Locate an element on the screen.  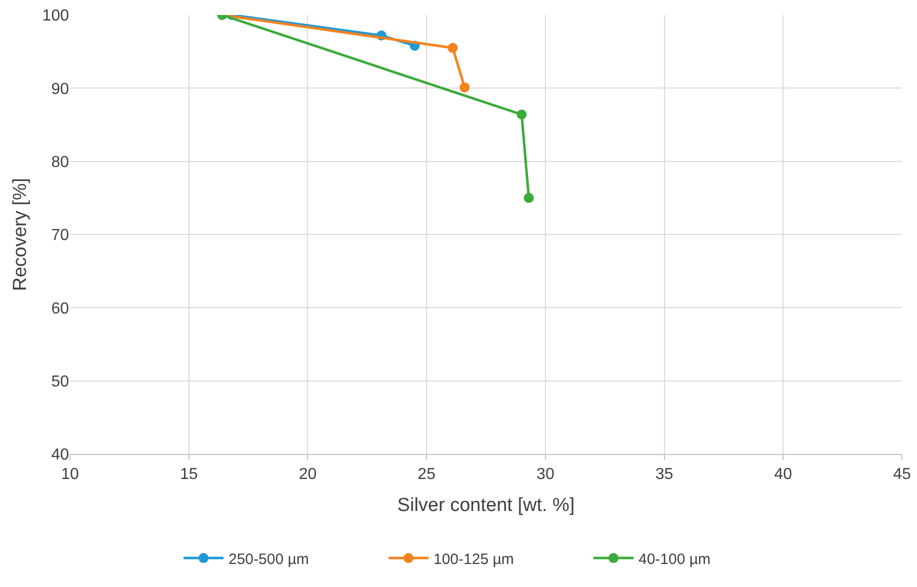
x-tick-label: 35 is located at coordinates (664, 475).